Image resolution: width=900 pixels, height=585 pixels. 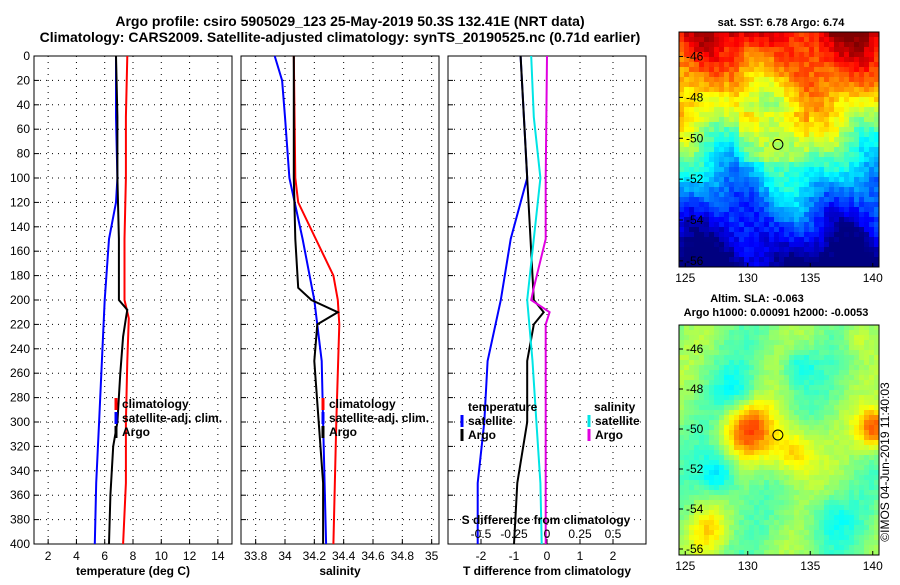 I want to click on sal-xtick-label: 34, so click(x=285, y=556).